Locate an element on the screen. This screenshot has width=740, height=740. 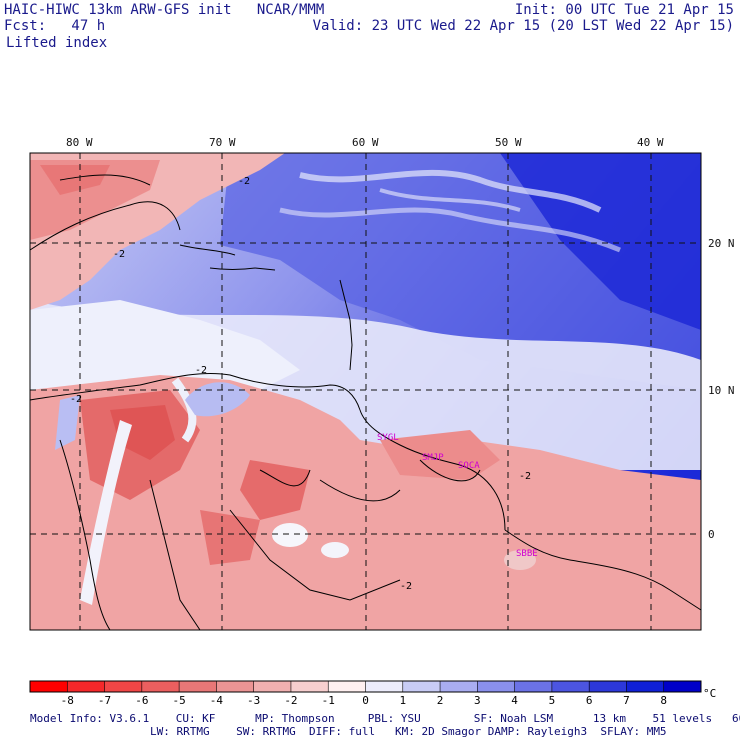
lon-label-60w: 60 W is located at coordinates (365, 142).